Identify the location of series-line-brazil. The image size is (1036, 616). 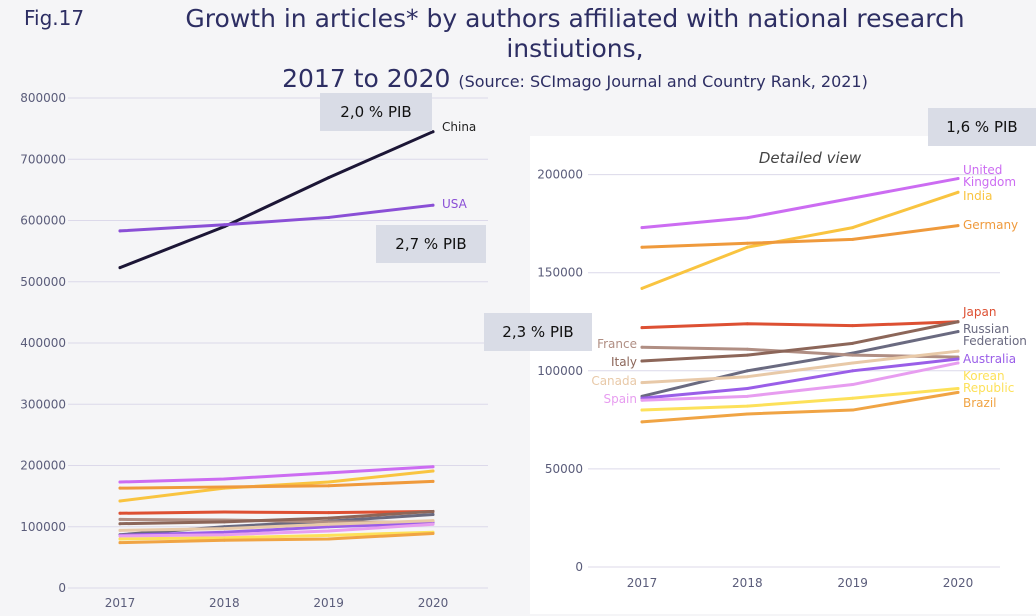
(276, 538).